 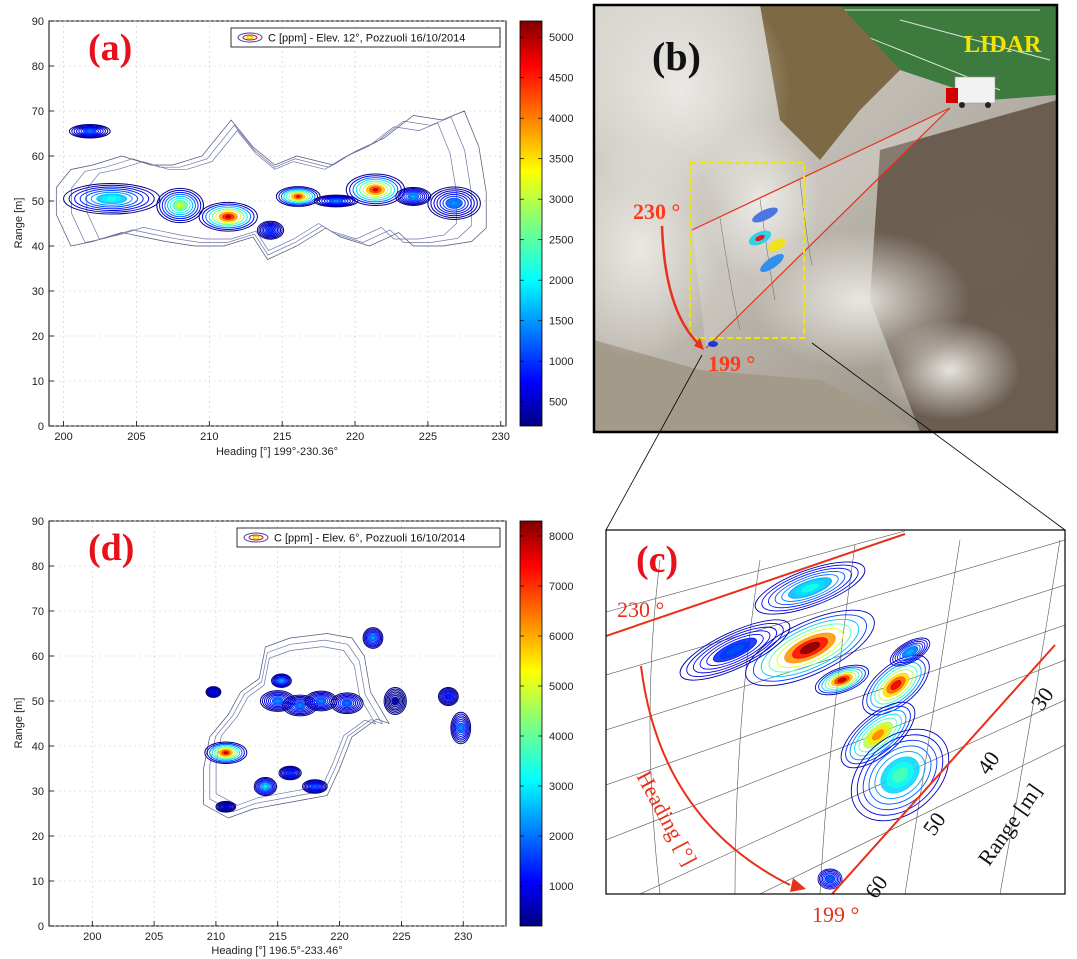 I want to click on panel-label-b: (b), so click(x=676, y=56).